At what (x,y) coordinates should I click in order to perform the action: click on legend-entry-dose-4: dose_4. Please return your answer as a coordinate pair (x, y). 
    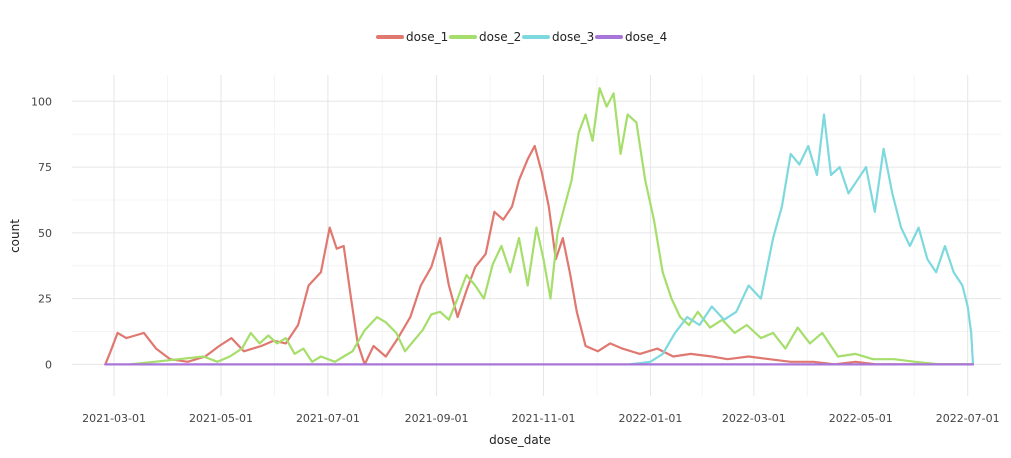
    Looking at the image, I should click on (631, 37).